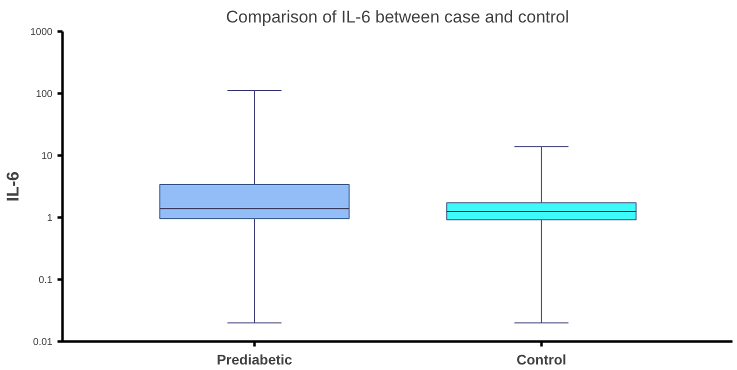 The width and height of the screenshot is (737, 370). I want to click on y-tick-label: 1, so click(49, 218).